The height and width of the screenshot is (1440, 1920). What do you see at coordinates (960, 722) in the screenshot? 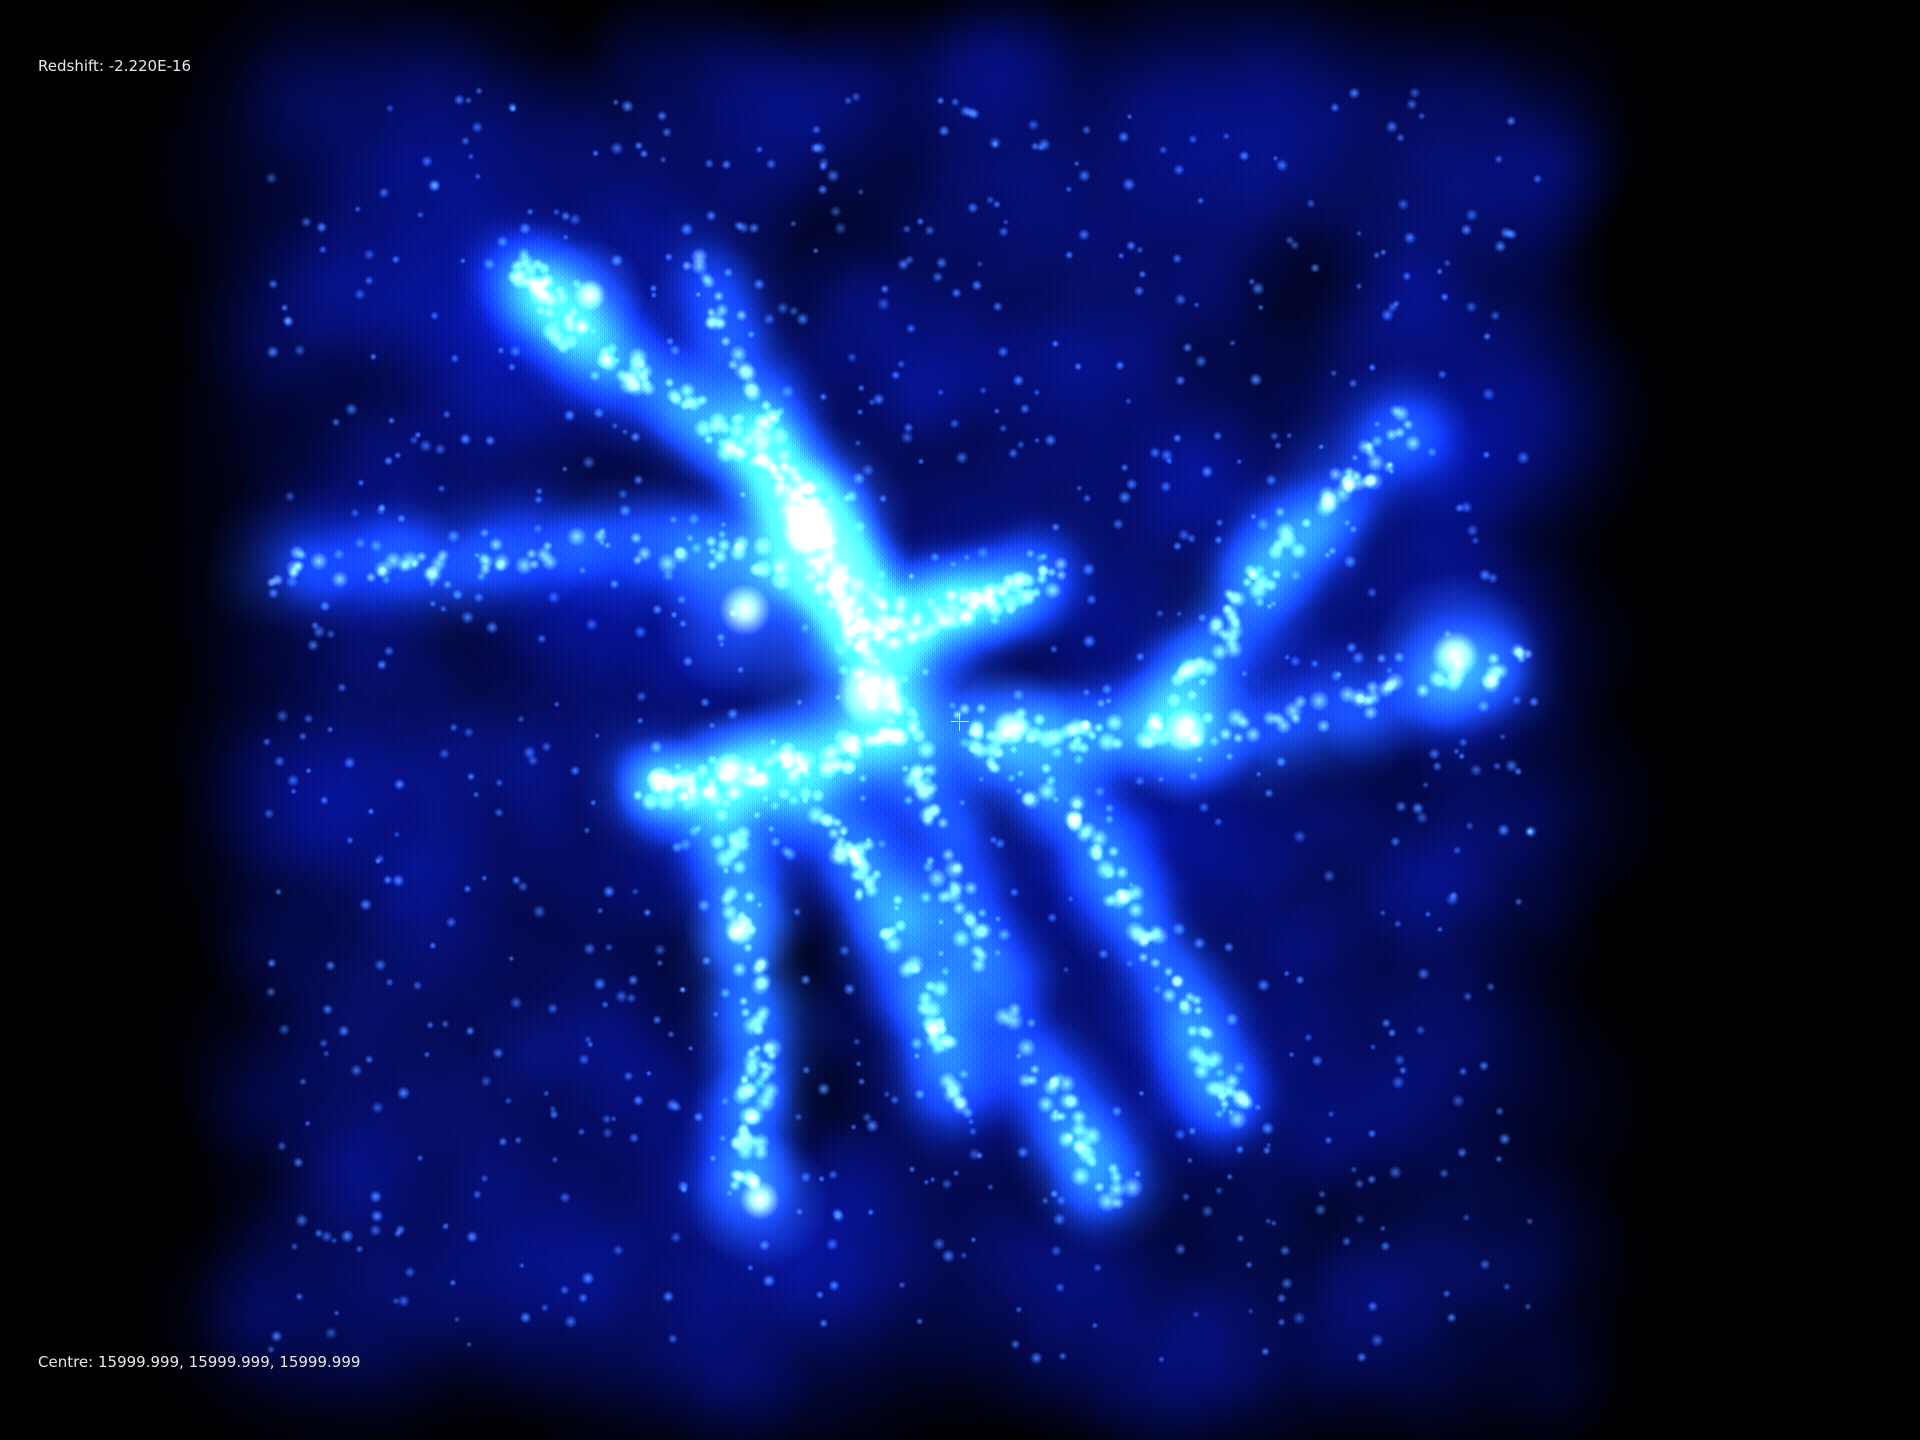
I see `centre-crosshair-icon` at bounding box center [960, 722].